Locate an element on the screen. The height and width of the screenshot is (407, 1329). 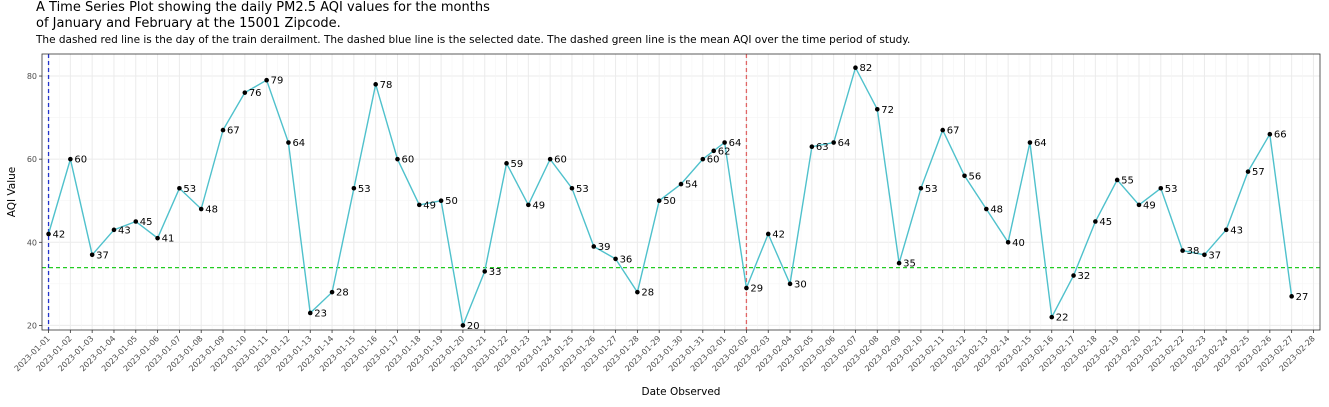
data-label: 27 is located at coordinates (1302, 297).